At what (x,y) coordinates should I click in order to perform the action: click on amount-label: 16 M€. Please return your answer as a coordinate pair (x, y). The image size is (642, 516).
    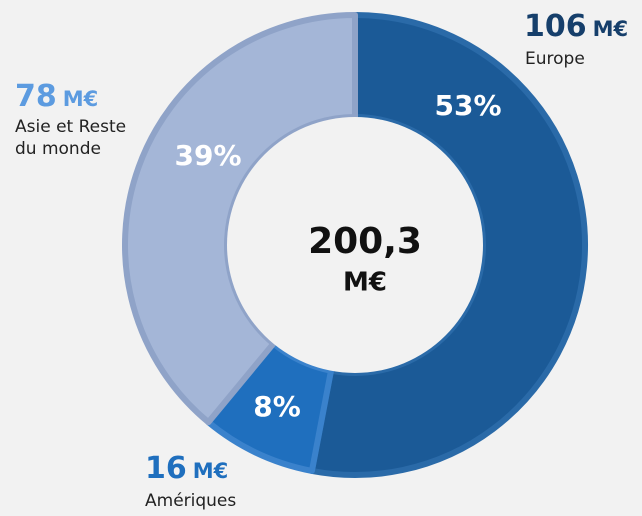
    Looking at the image, I should click on (186, 470).